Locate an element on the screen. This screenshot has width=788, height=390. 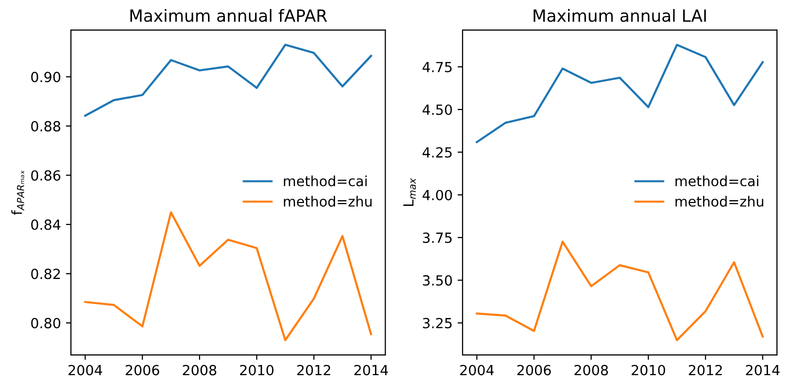
y-tick-label: 4.25 is located at coordinates (437, 152).